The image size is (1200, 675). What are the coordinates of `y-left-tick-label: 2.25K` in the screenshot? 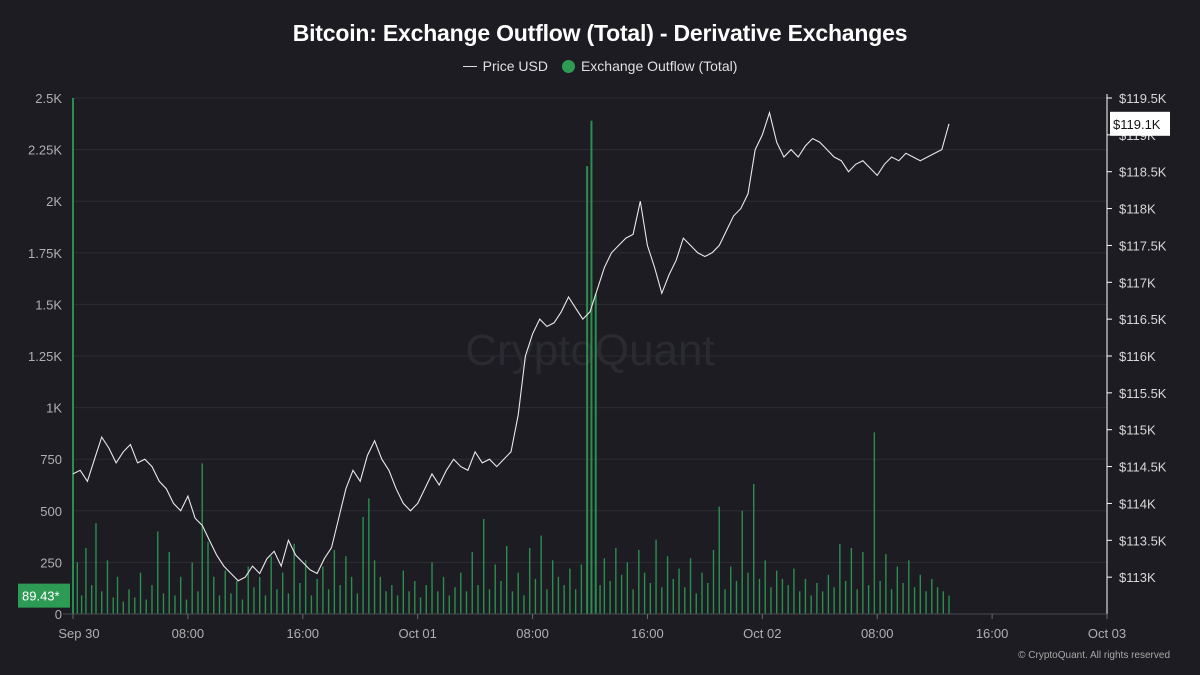 It's located at (45, 150).